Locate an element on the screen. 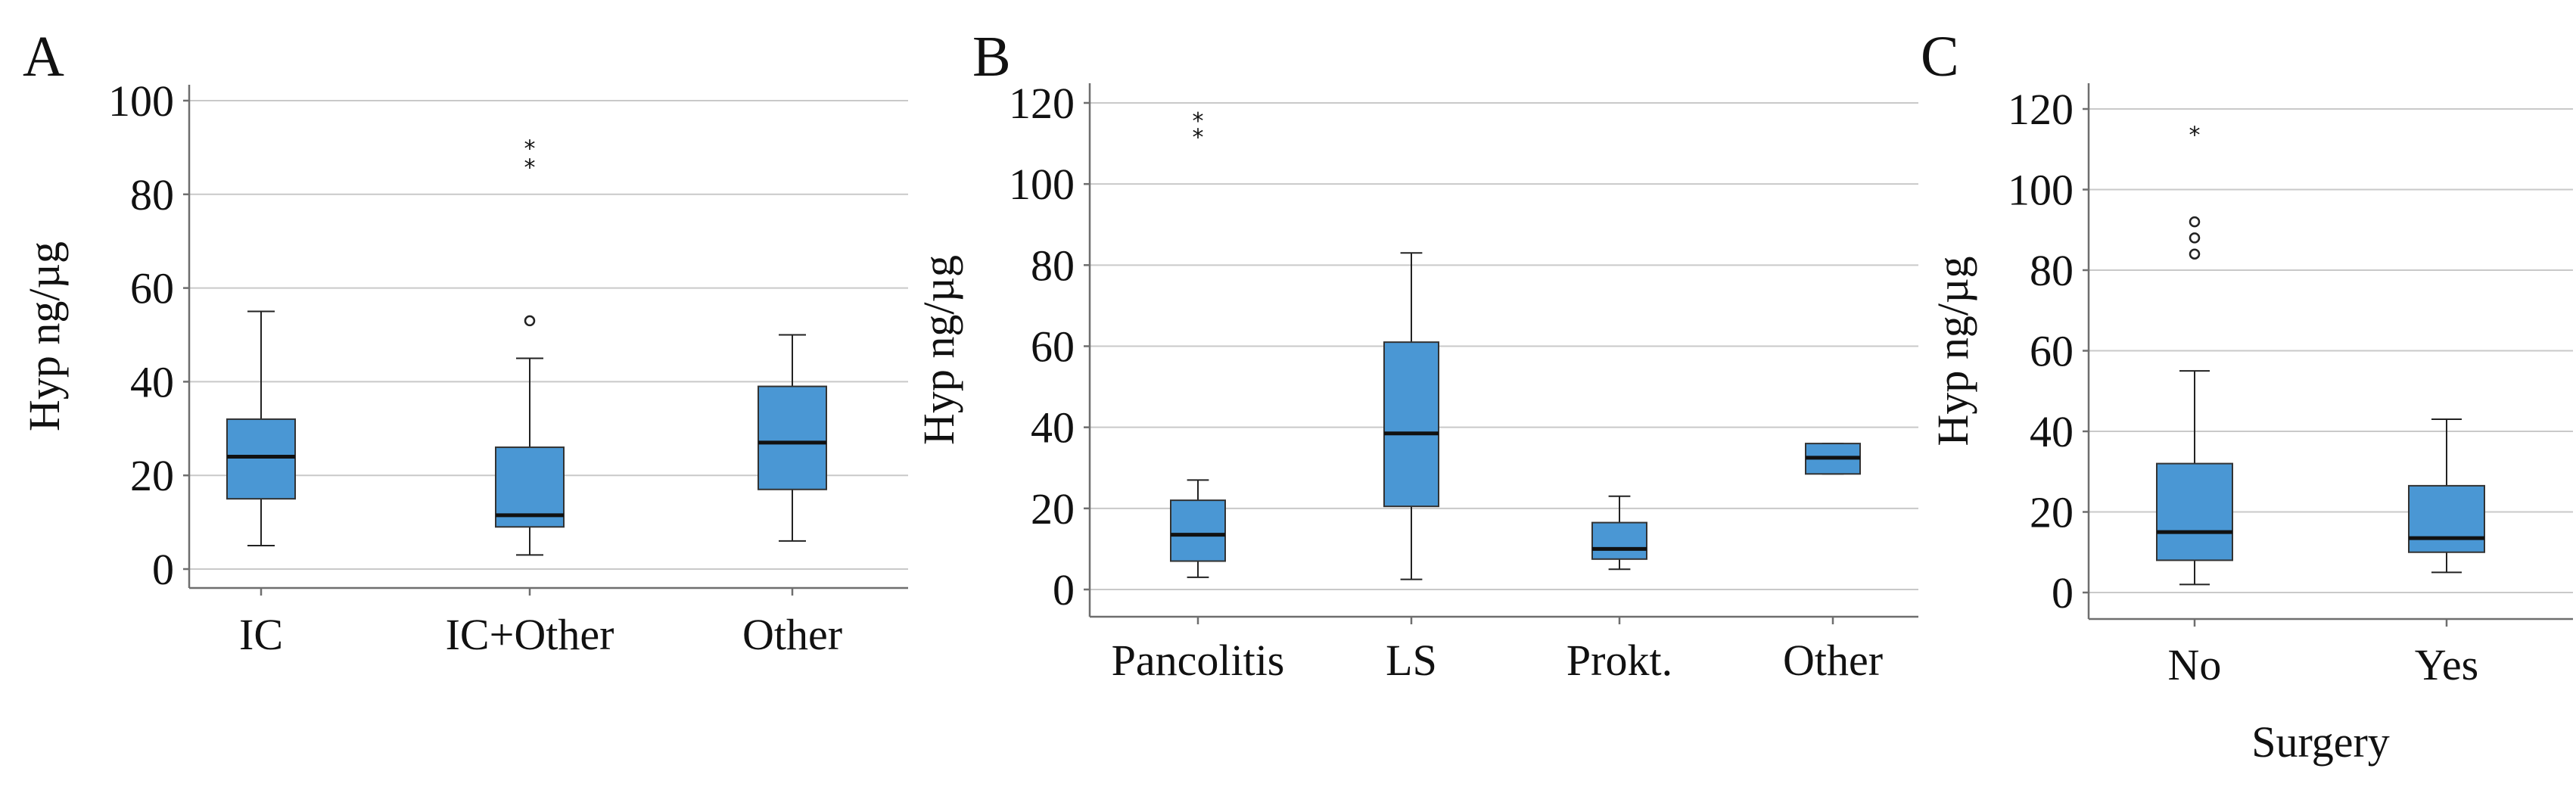 The height and width of the screenshot is (787, 2576). x-tick-label: Yes is located at coordinates (2446, 664).